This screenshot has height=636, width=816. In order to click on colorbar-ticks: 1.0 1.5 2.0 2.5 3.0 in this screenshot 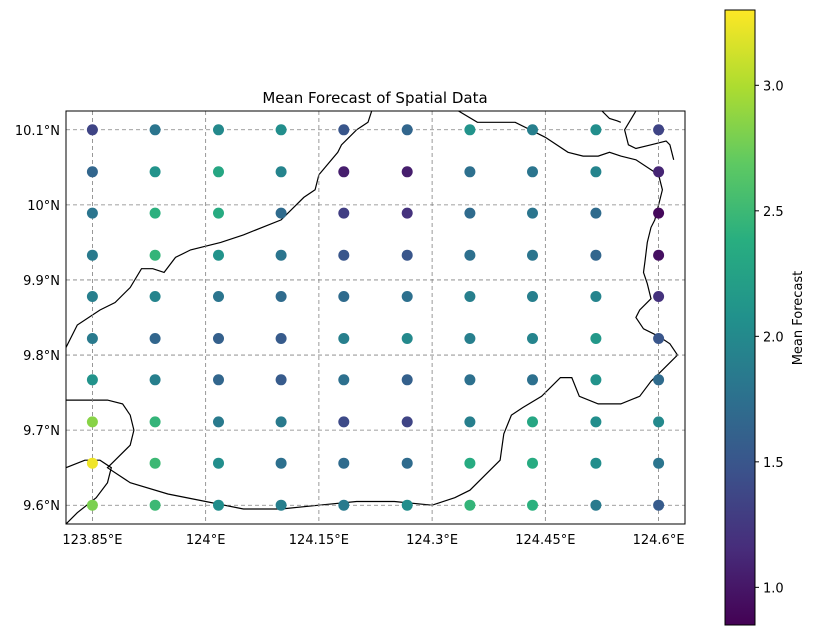, I will do `click(769, 337)`.